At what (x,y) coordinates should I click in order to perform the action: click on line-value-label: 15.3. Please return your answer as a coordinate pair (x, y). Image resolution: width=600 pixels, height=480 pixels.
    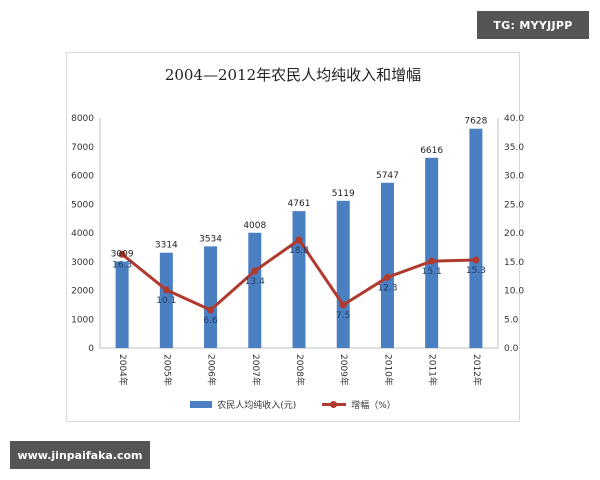
    Looking at the image, I should click on (476, 271).